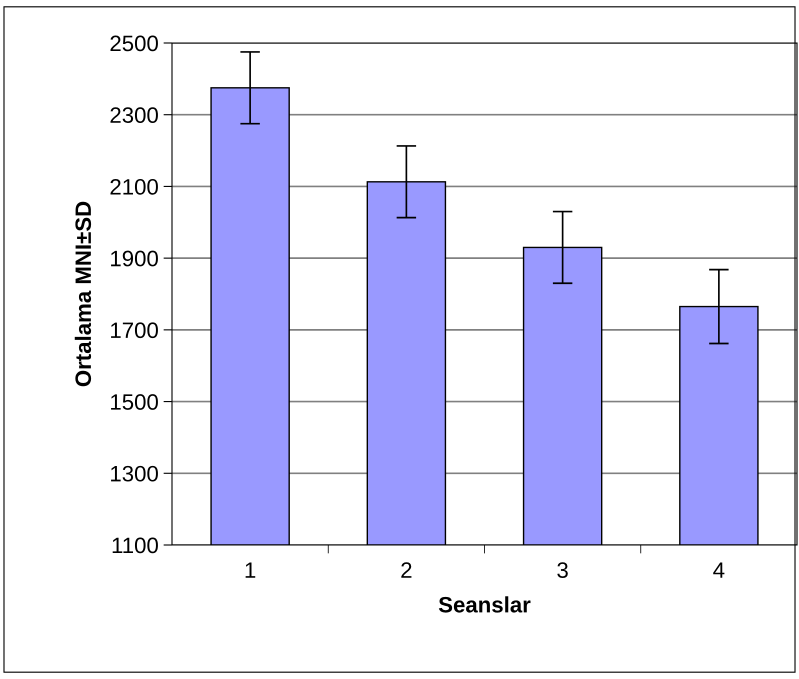 This screenshot has width=799, height=679. Describe the element at coordinates (718, 570) in the screenshot. I see `x-tick-label: 4` at that location.